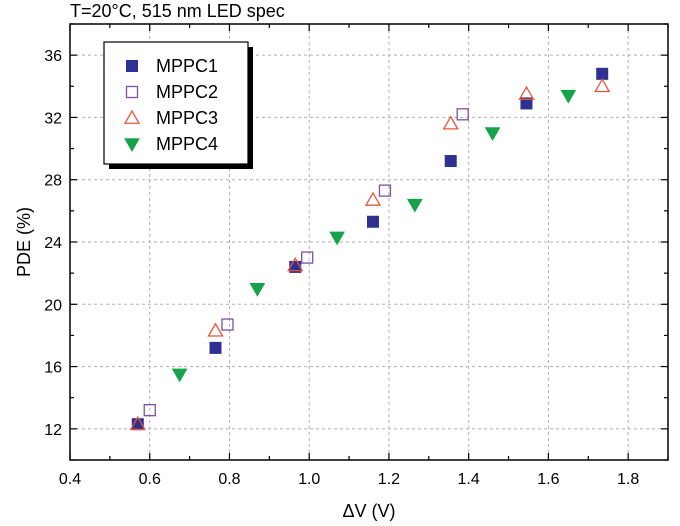 This screenshot has width=680, height=526. Describe the element at coordinates (132, 116) in the screenshot. I see `legend-marker-mppc3` at that location.